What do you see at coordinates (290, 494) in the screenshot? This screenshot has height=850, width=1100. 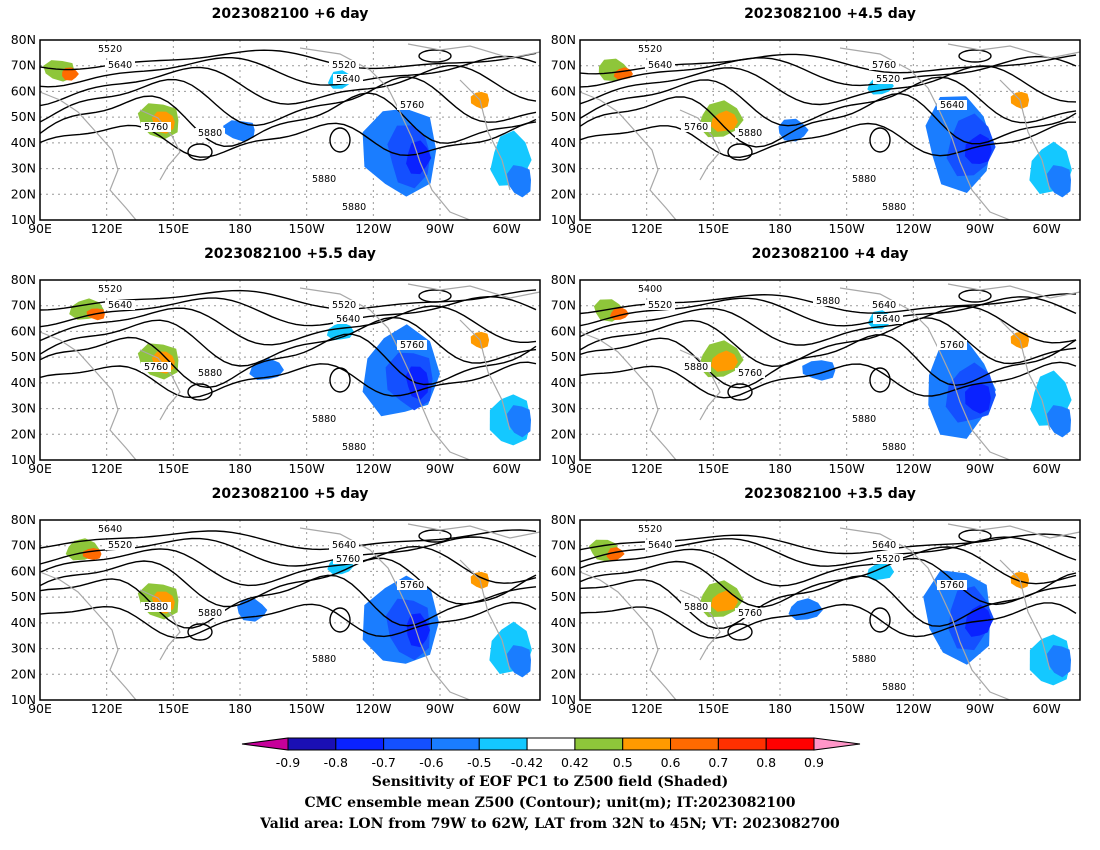 I see `panel-title-5: 2023082100 +5 day` at bounding box center [290, 494].